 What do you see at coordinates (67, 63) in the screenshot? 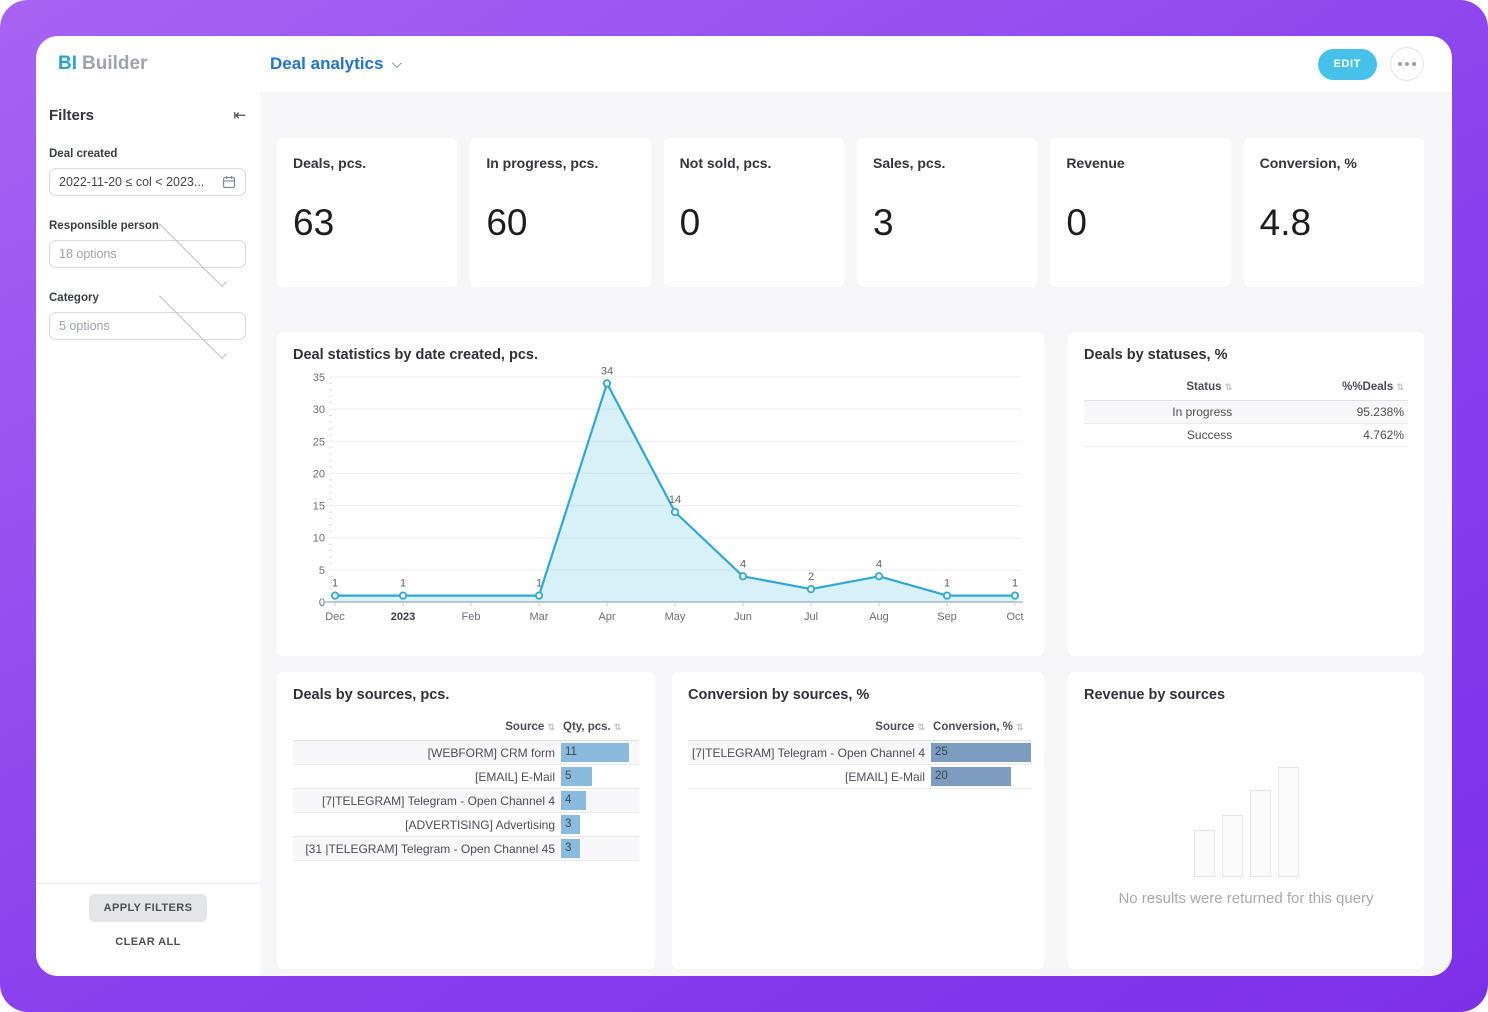
I see `logo-bi: BI` at bounding box center [67, 63].